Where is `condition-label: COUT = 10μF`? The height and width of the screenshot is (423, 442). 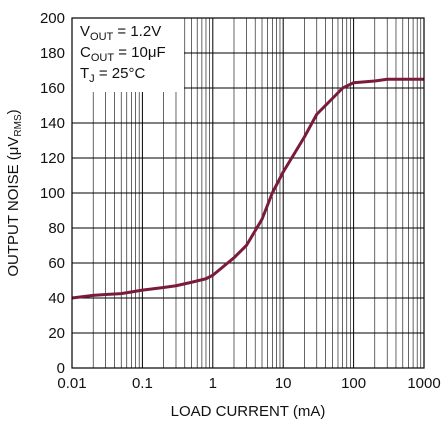 condition-label: COUT = 10μF is located at coordinates (123, 54).